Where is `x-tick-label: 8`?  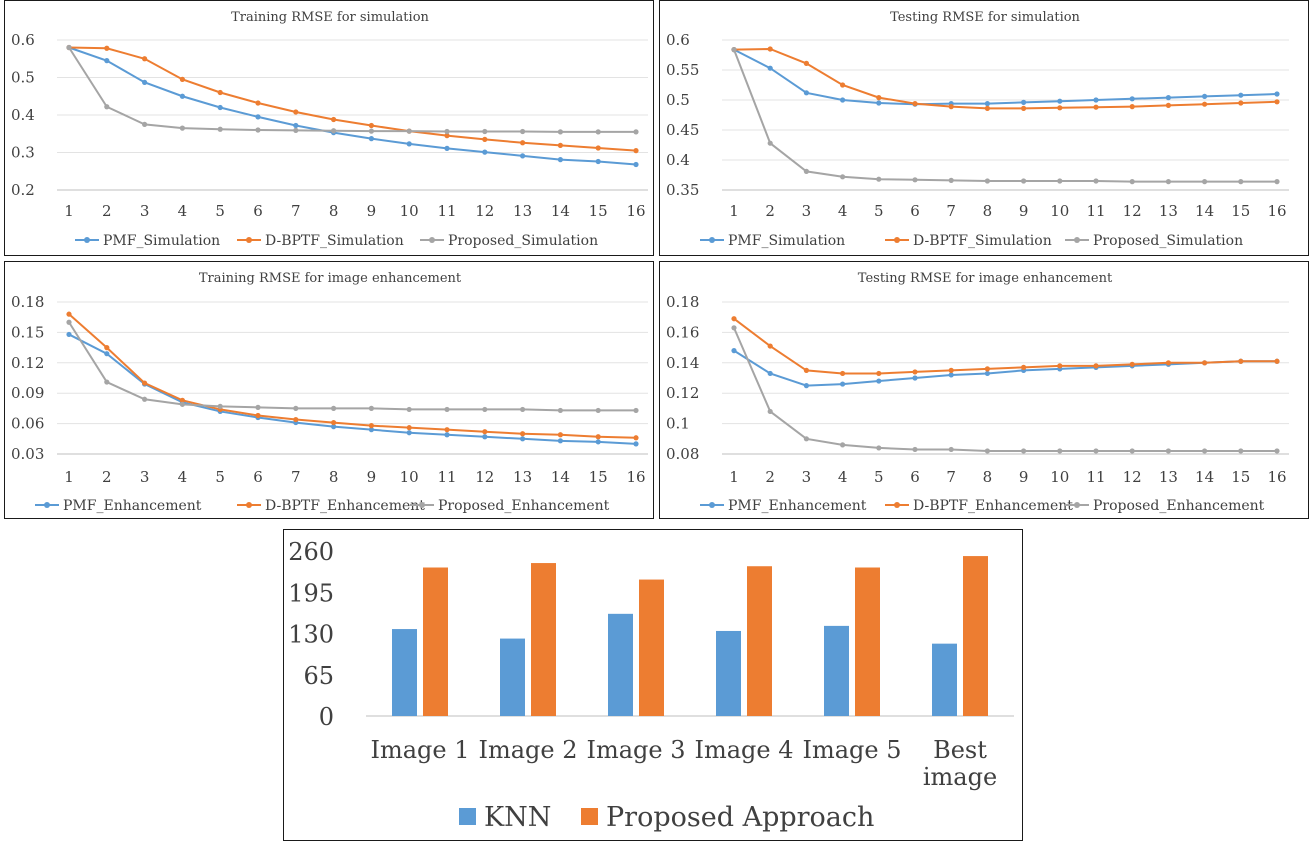
x-tick-label: 8 is located at coordinates (334, 211).